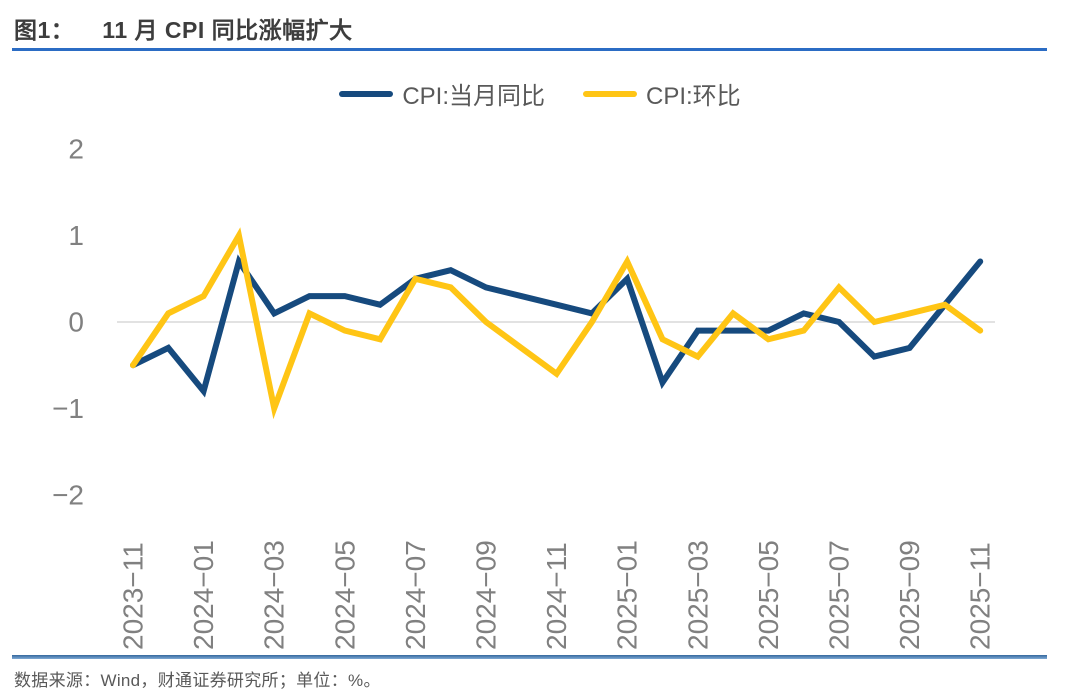  What do you see at coordinates (274, 595) in the screenshot?
I see `x-tick-label: 2024−03` at bounding box center [274, 595].